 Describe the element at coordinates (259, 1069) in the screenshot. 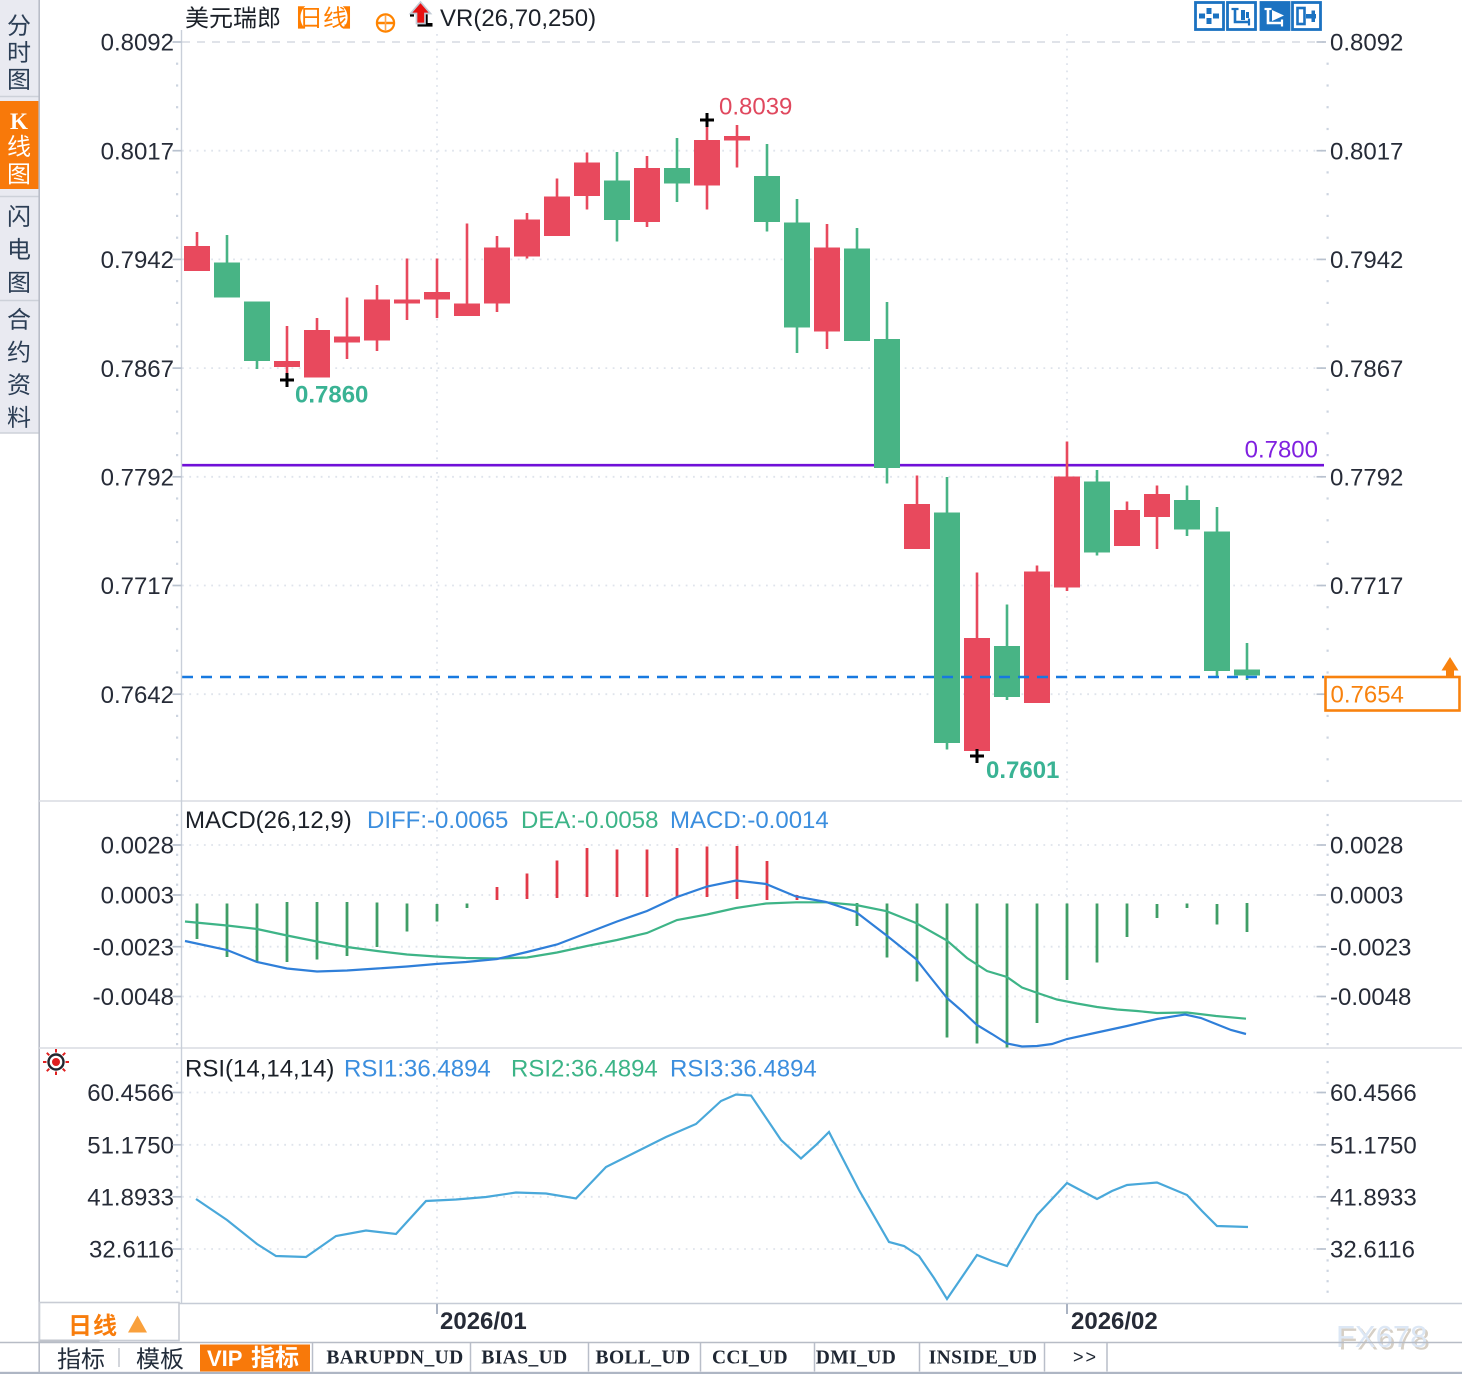

I see `svg-text: RSI(14,14,14)` at that location.